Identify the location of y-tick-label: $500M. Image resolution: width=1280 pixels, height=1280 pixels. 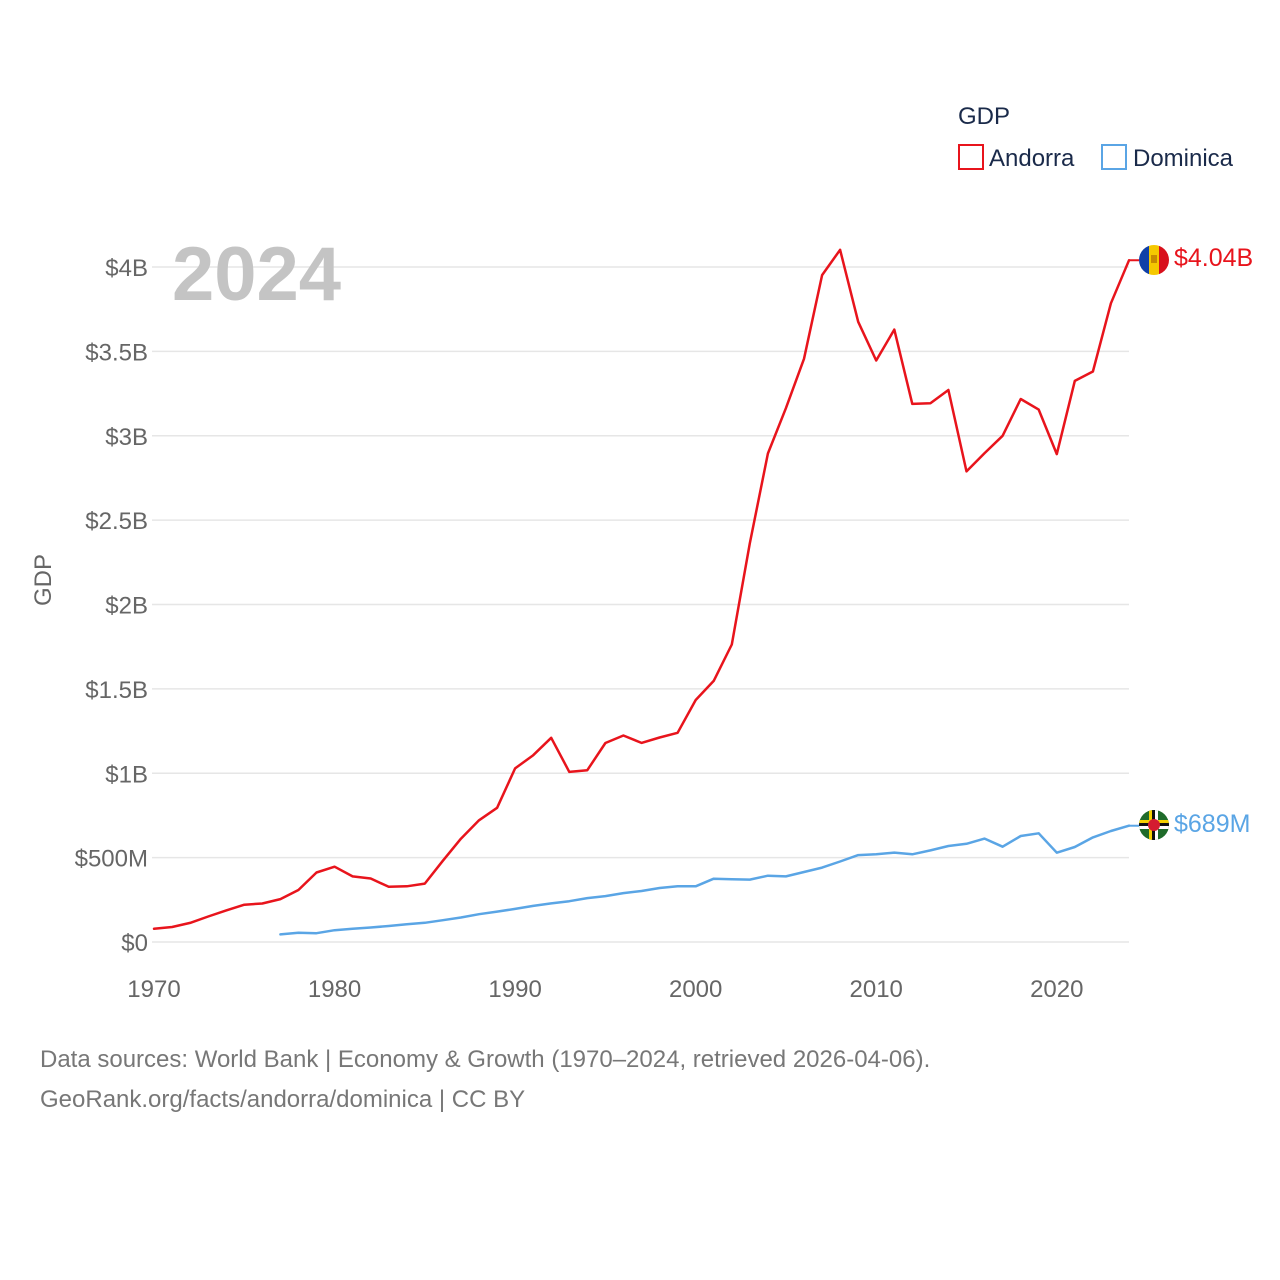
(111, 859).